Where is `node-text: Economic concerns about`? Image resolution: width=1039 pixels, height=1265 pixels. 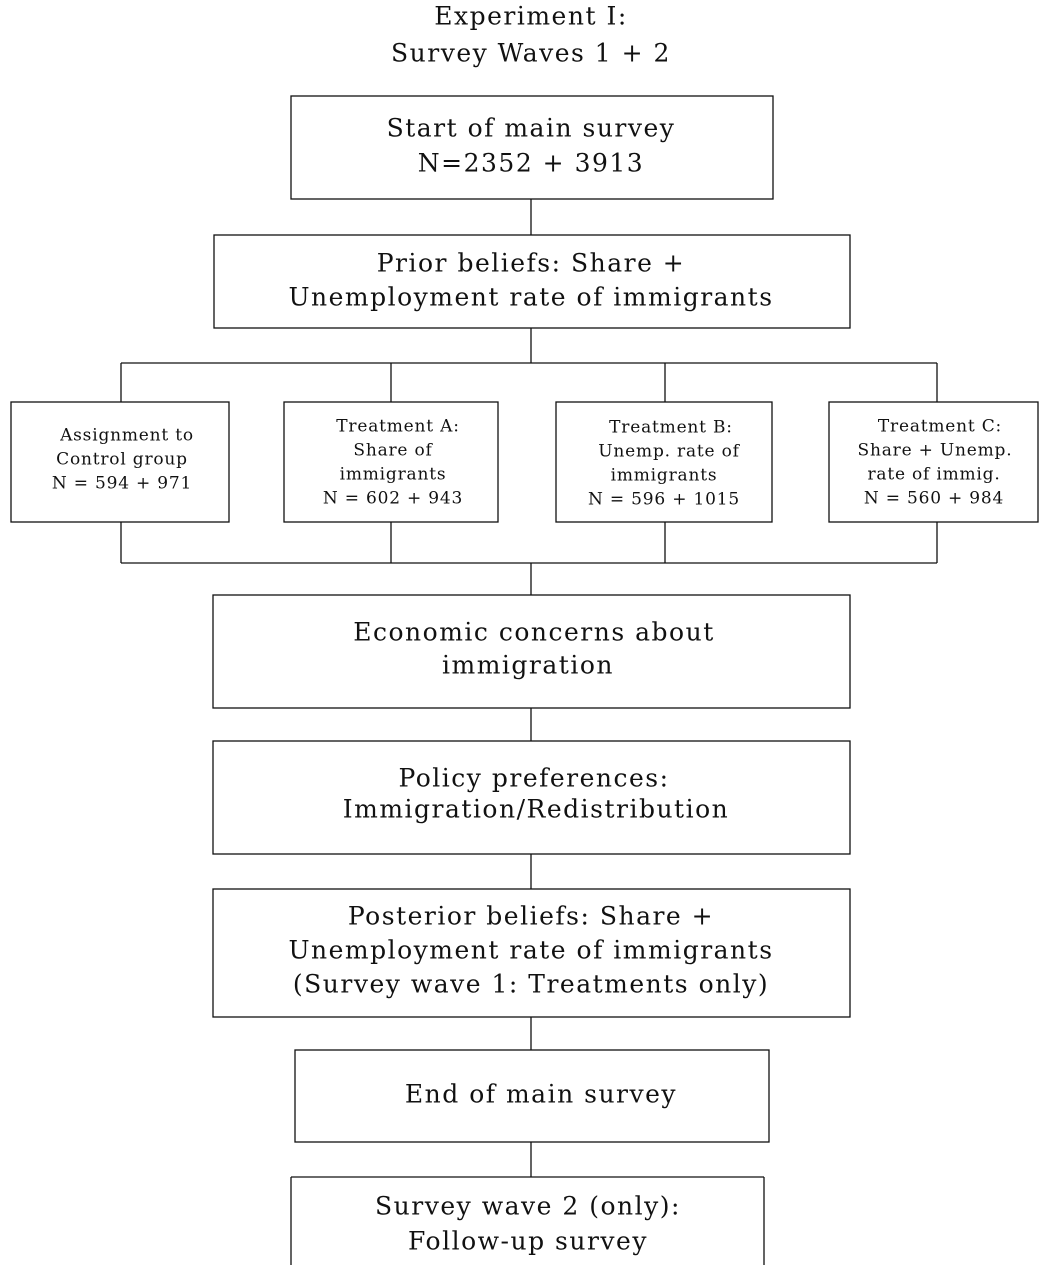
node-text: Economic concerns about is located at coordinates (534, 632).